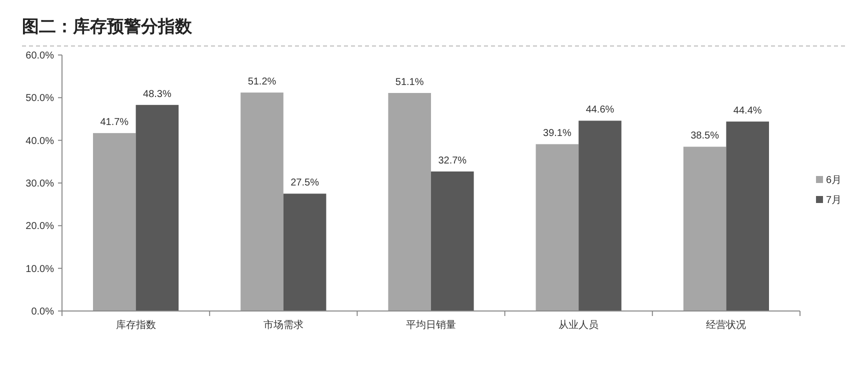 The image size is (867, 367). What do you see at coordinates (136, 325) in the screenshot?
I see `x-tick-label: 库存指数` at bounding box center [136, 325].